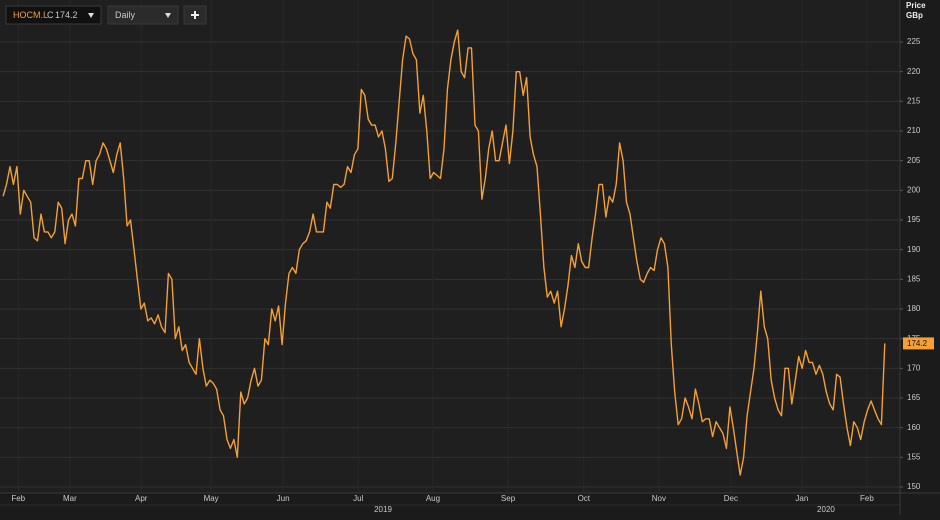  I want to click on interval-selector: Daily, so click(143, 15).